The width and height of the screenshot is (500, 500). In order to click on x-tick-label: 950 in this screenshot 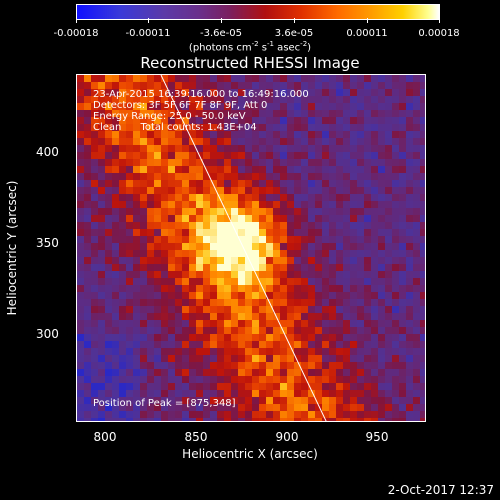, I will do `click(377, 437)`.